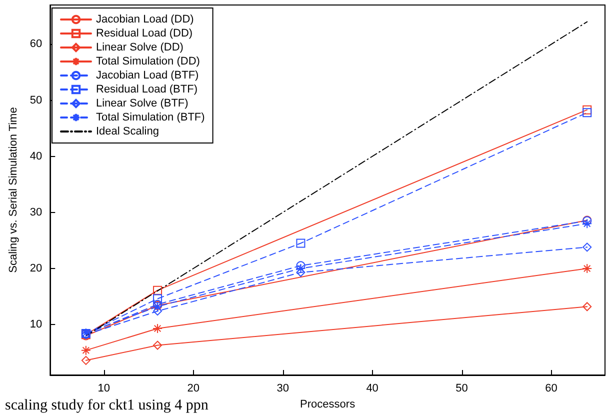 This screenshot has height=419, width=613. What do you see at coordinates (36, 100) in the screenshot?
I see `y-tick-label: 50` at bounding box center [36, 100].